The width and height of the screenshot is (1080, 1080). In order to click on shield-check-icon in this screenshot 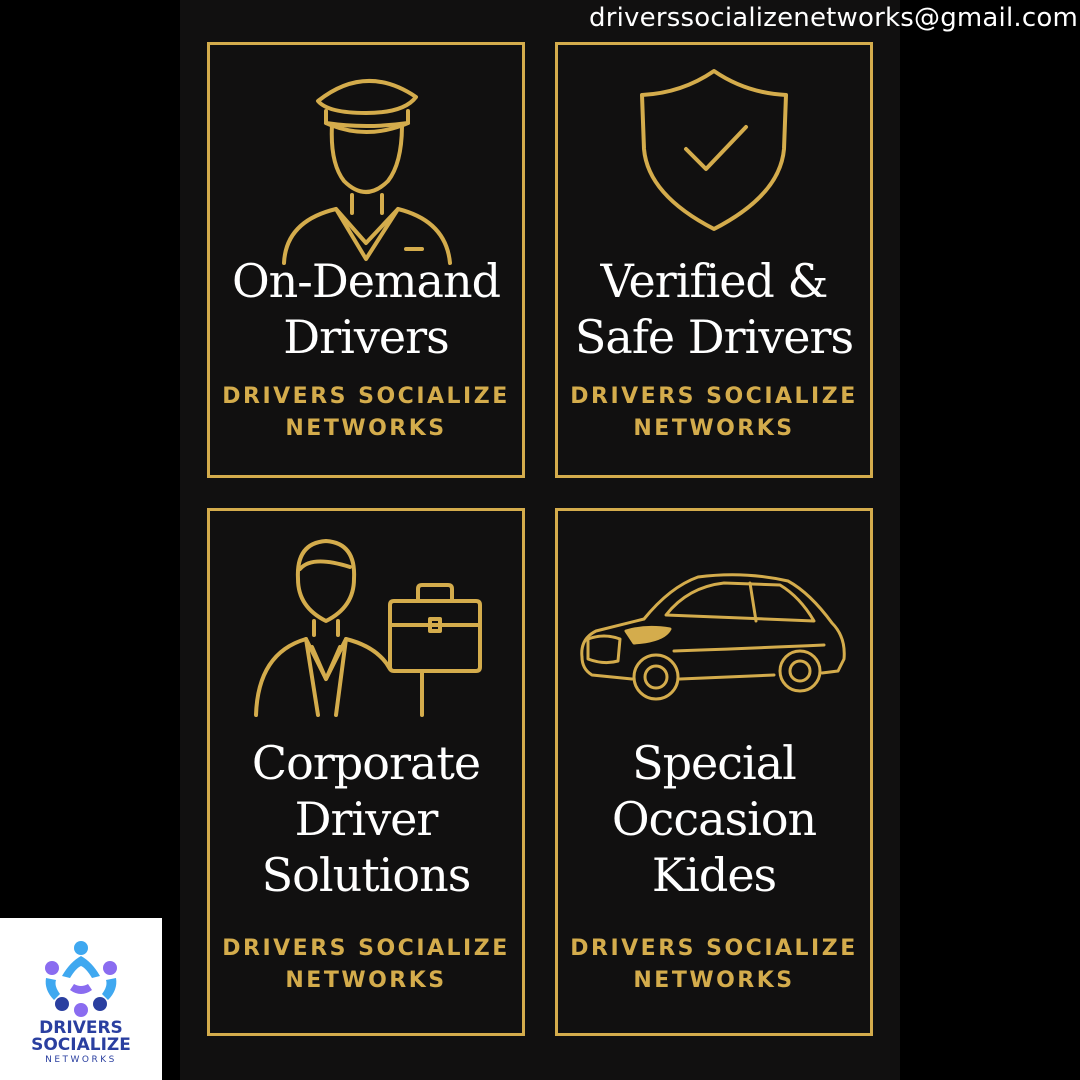, I will do `click(714, 150)`.